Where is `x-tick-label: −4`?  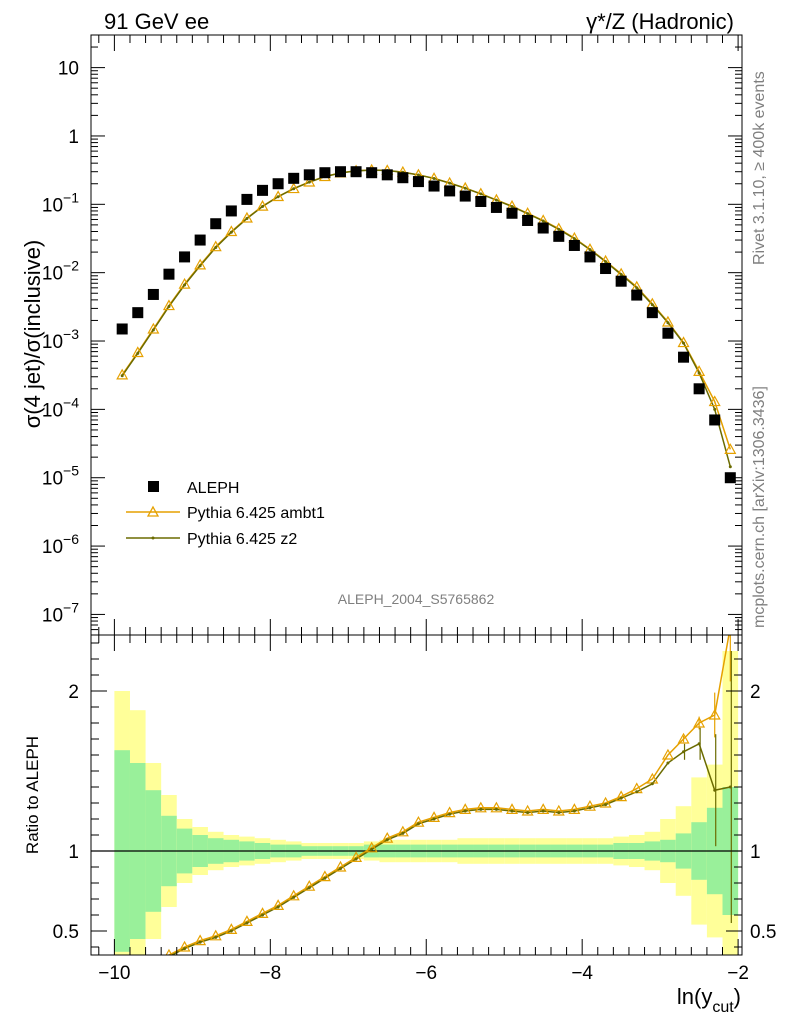 x-tick-label: −4 is located at coordinates (582, 973).